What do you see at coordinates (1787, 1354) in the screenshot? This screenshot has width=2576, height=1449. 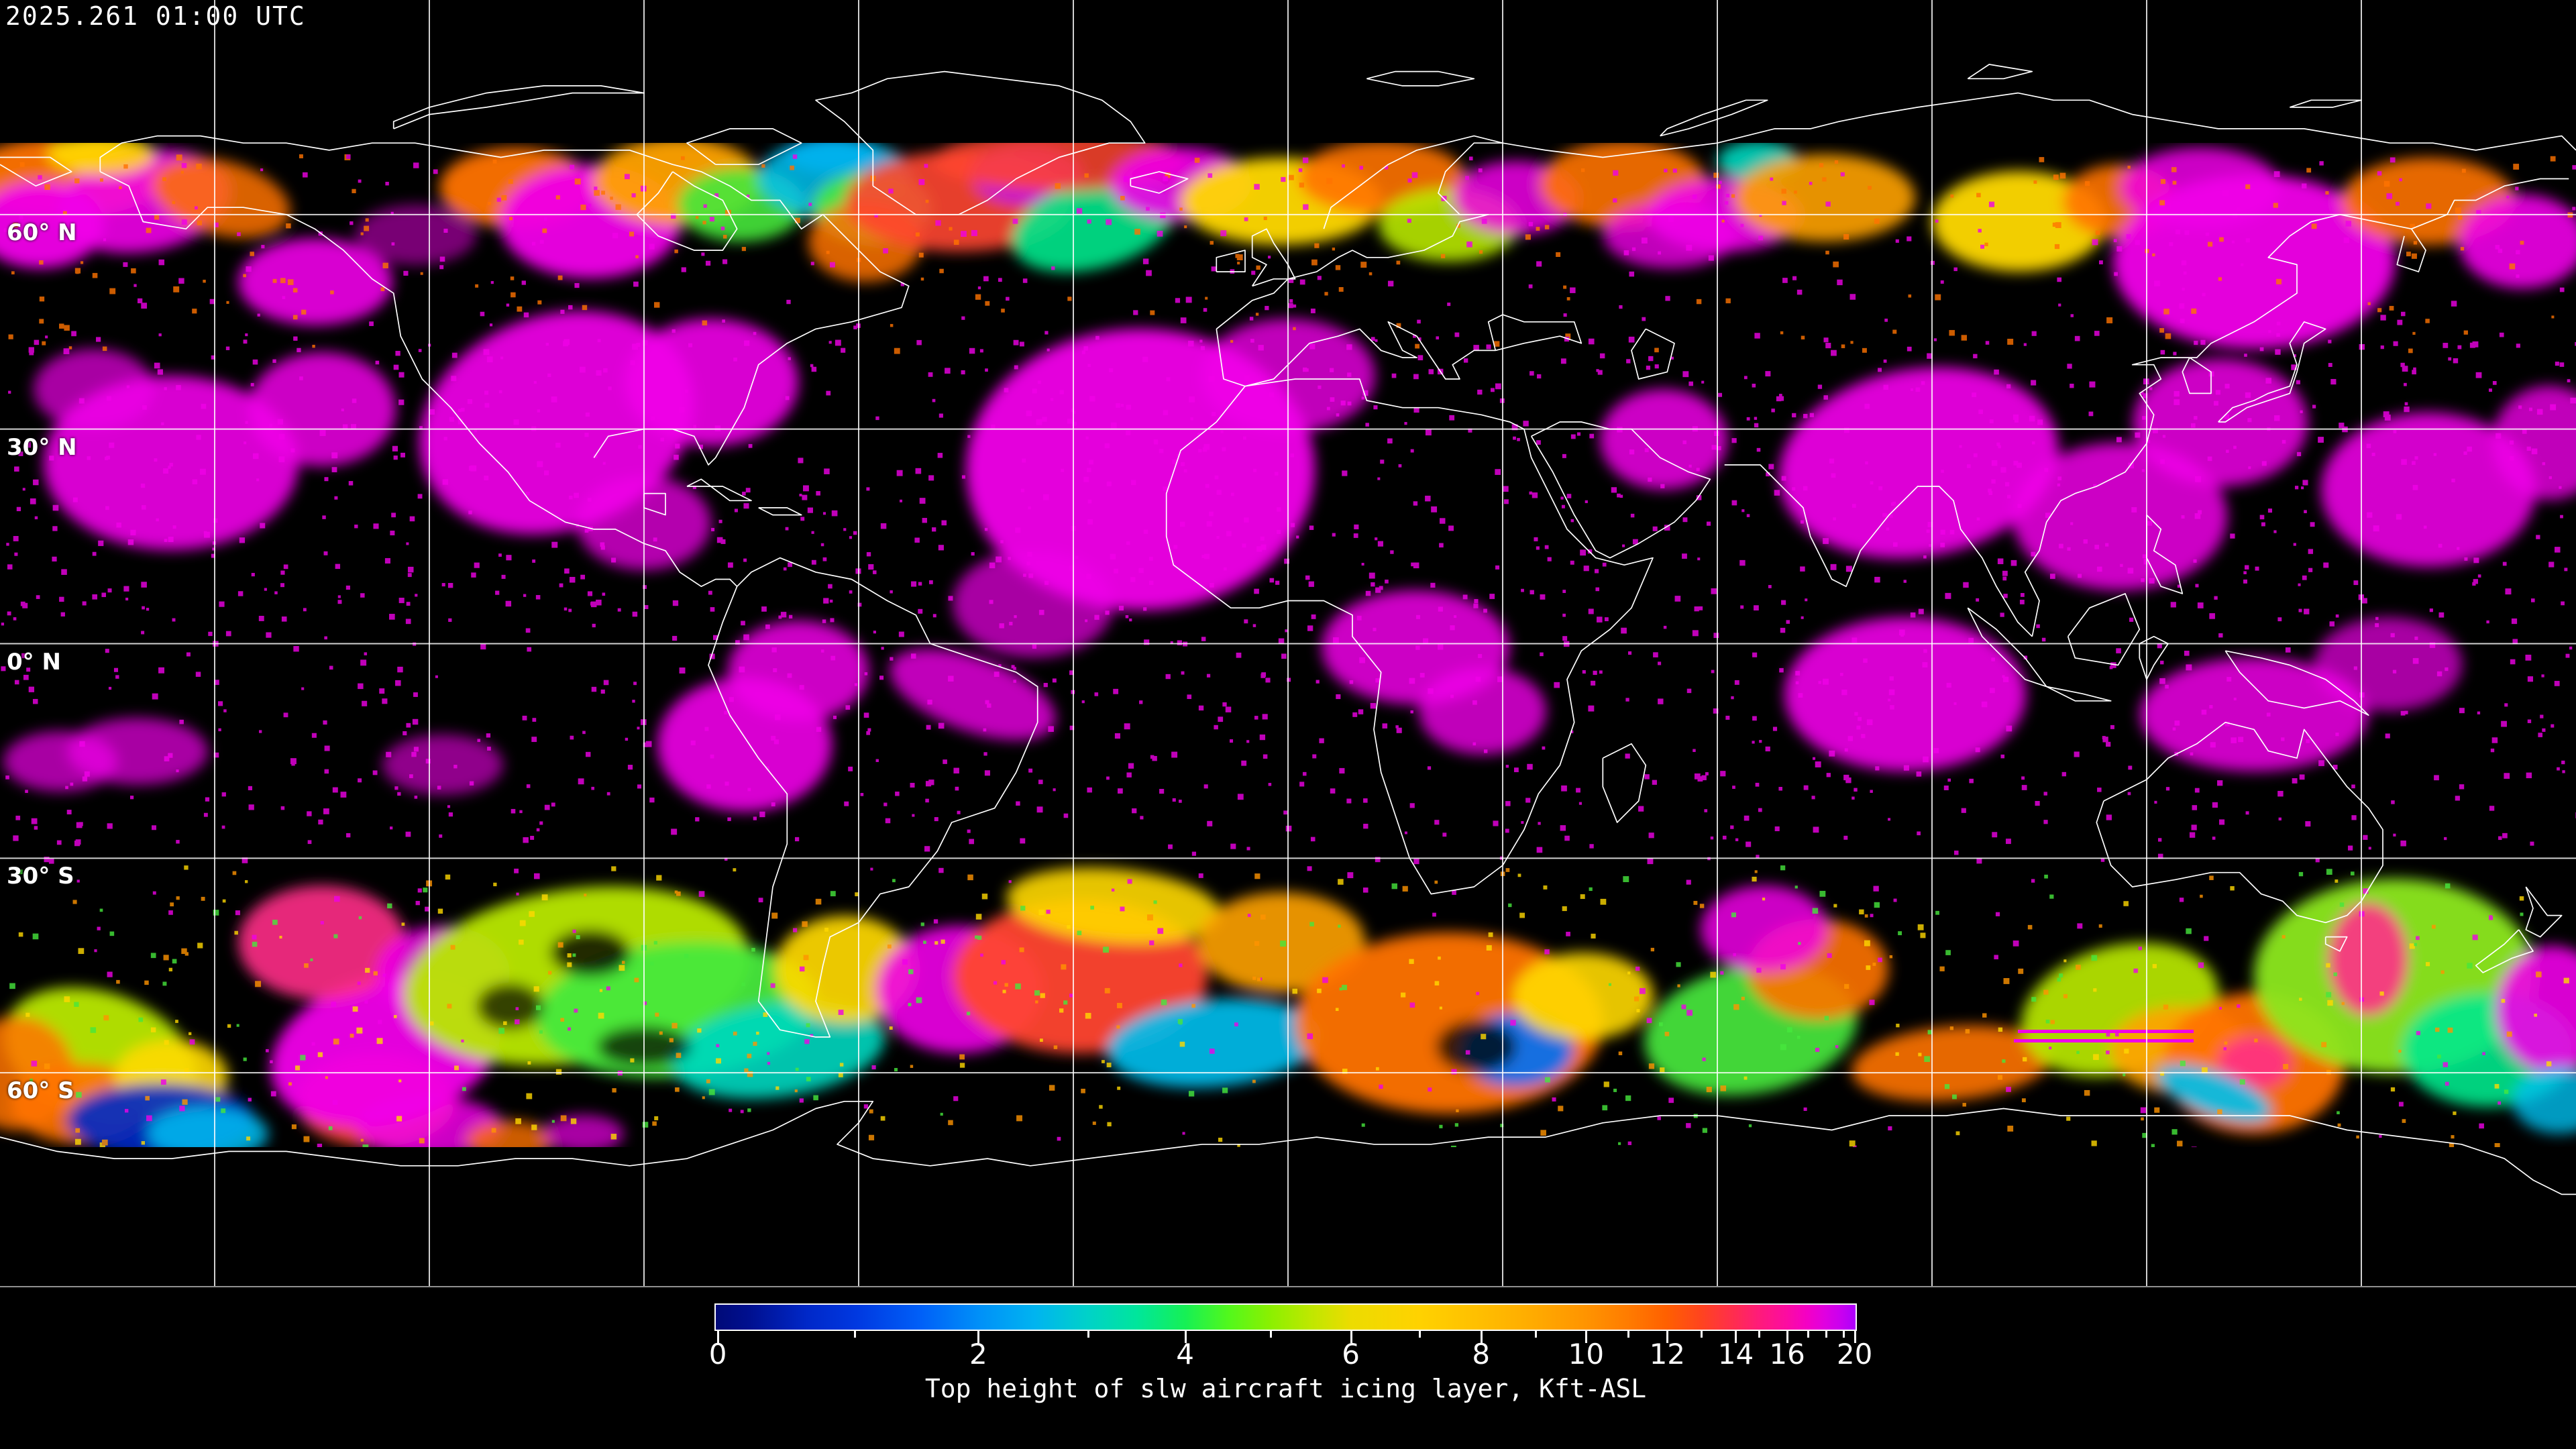 I see `colorbar-tick-label: 16` at bounding box center [1787, 1354].